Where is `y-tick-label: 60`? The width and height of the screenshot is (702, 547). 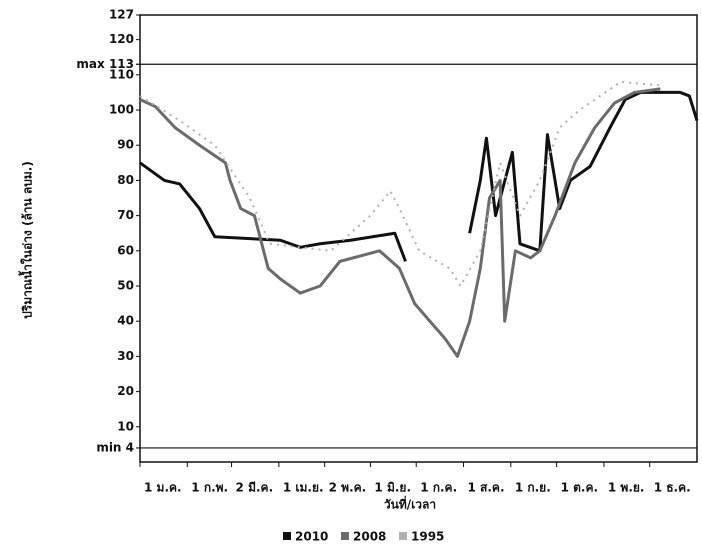
y-tick-label: 60 is located at coordinates (125, 250).